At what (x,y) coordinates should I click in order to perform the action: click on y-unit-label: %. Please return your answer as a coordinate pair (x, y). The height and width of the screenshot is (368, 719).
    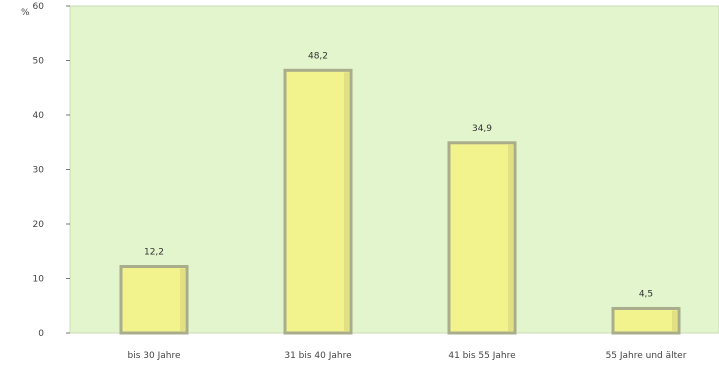
    Looking at the image, I should click on (25, 13).